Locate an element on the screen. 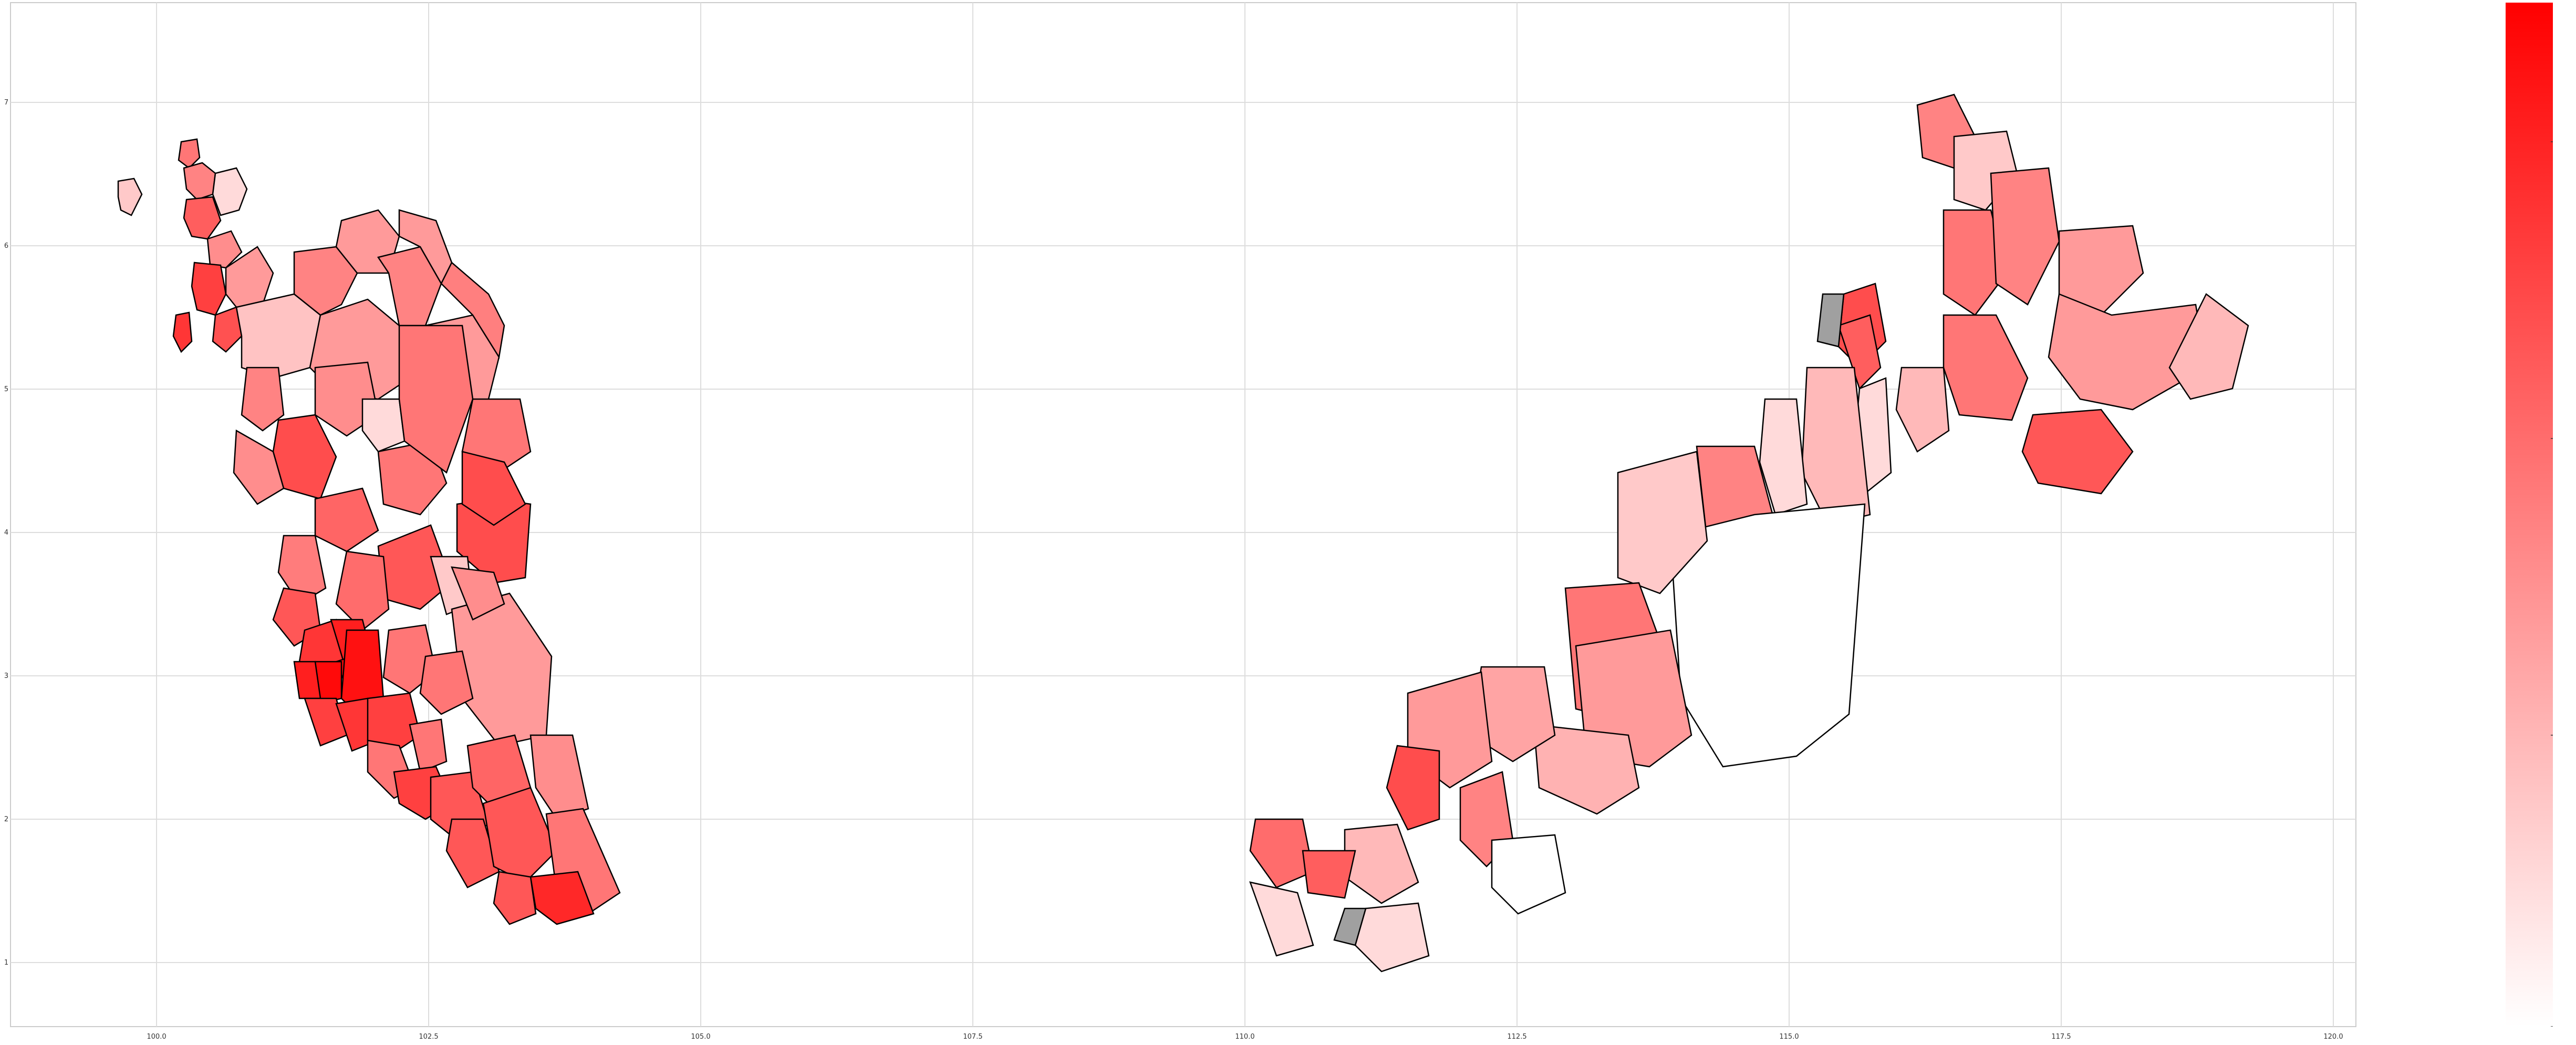 This screenshot has height=1045, width=2576. district-kuala-muda is located at coordinates (209, 289).